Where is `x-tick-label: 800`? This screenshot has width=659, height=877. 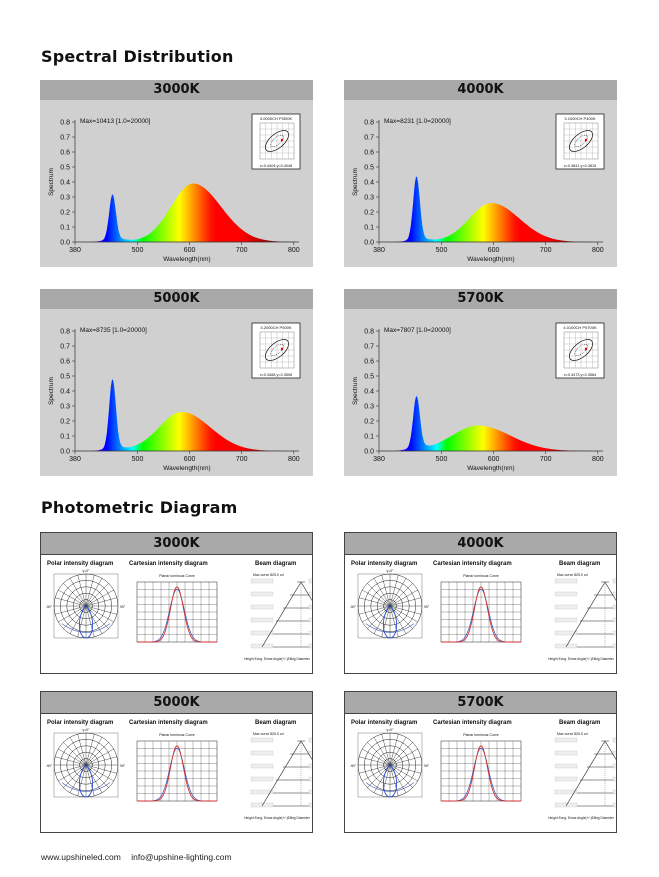 x-tick-label: 800 is located at coordinates (294, 459).